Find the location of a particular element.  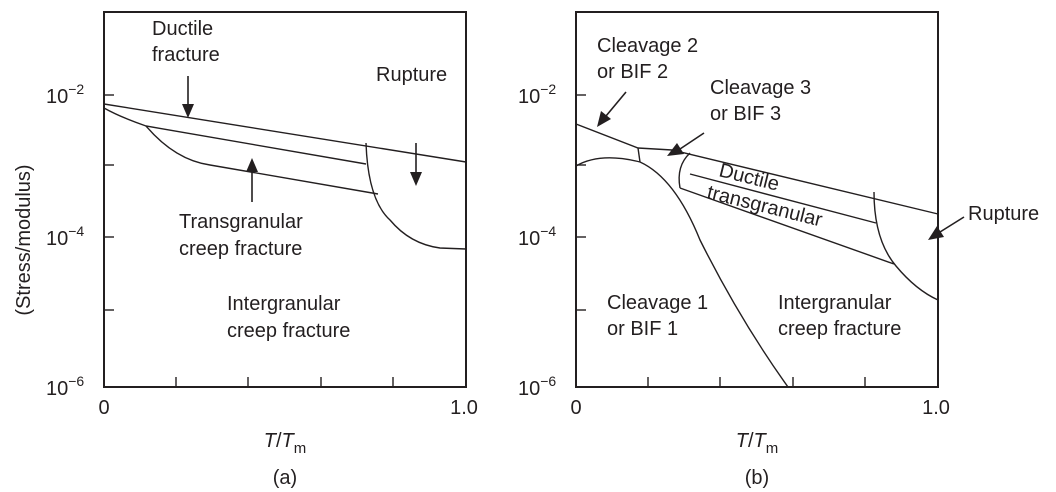

panel-a-intergranular-label: Intergranular creep fracture is located at coordinates (288, 317).